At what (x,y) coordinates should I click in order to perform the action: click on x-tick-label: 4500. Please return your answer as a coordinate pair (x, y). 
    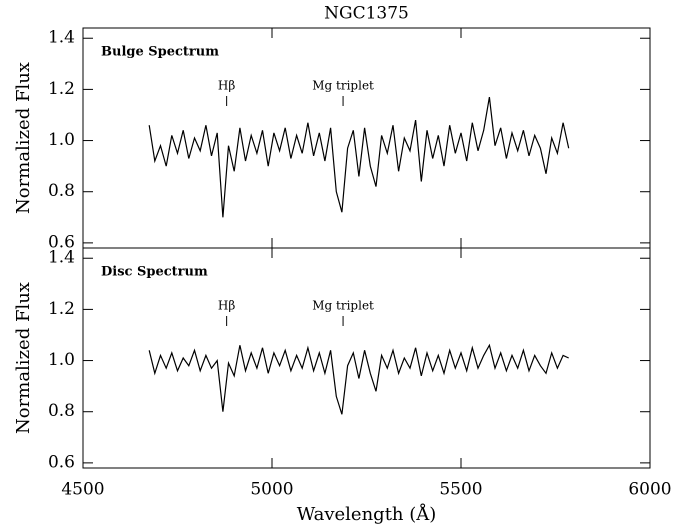
    Looking at the image, I should click on (82, 490).